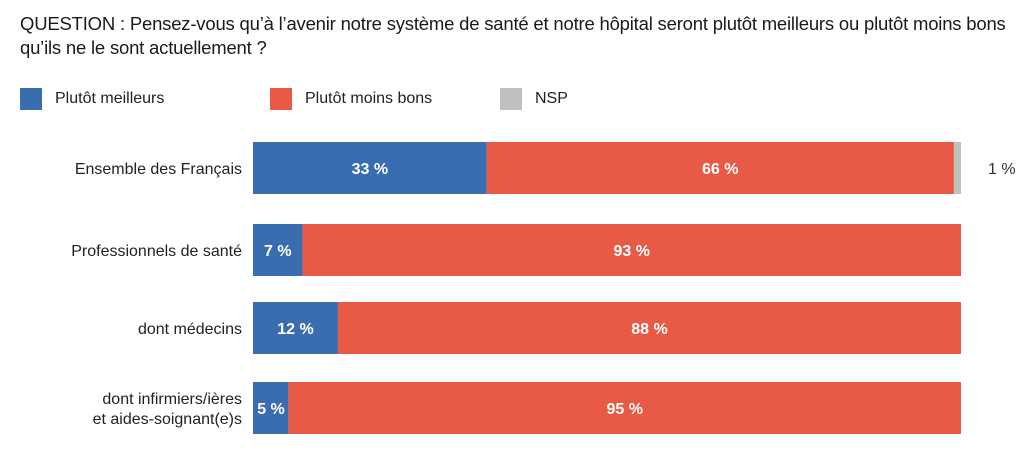 This screenshot has height=472, width=1023. What do you see at coordinates (957, 168) in the screenshot?
I see `bar-segment-nsp` at bounding box center [957, 168].